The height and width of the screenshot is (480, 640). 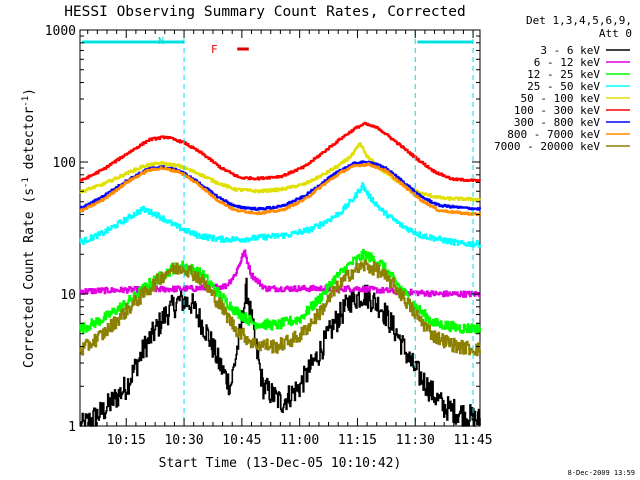 I want to click on y-axis-label-sup2: -1, so click(x=26, y=101).